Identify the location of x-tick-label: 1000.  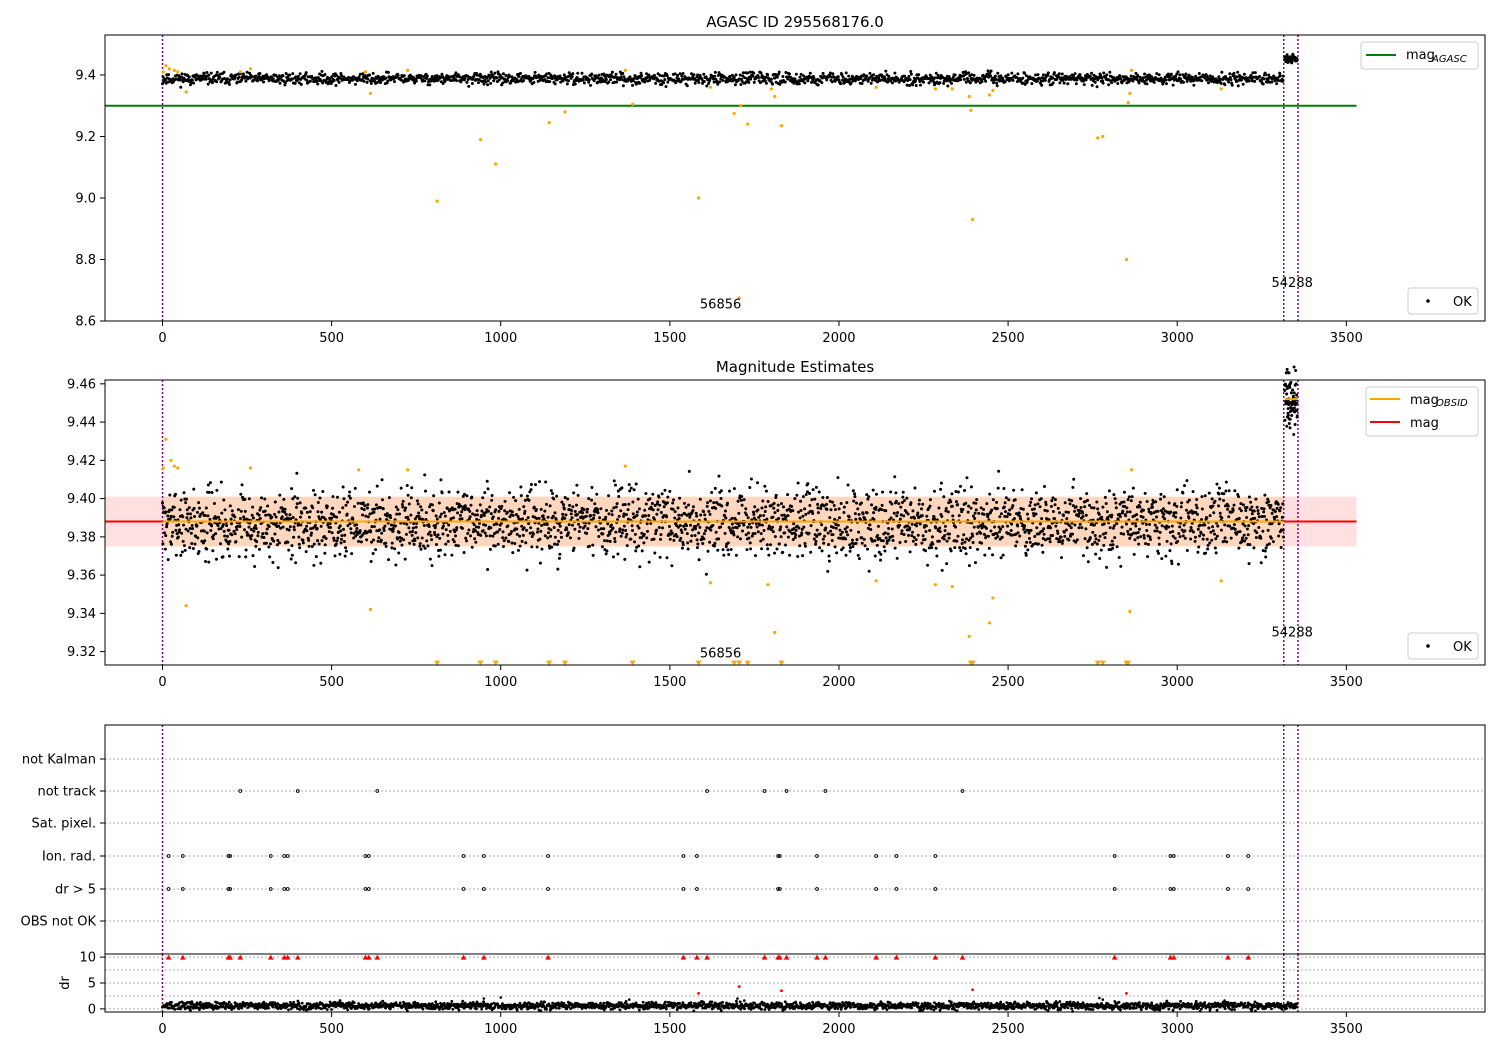
(500, 338).